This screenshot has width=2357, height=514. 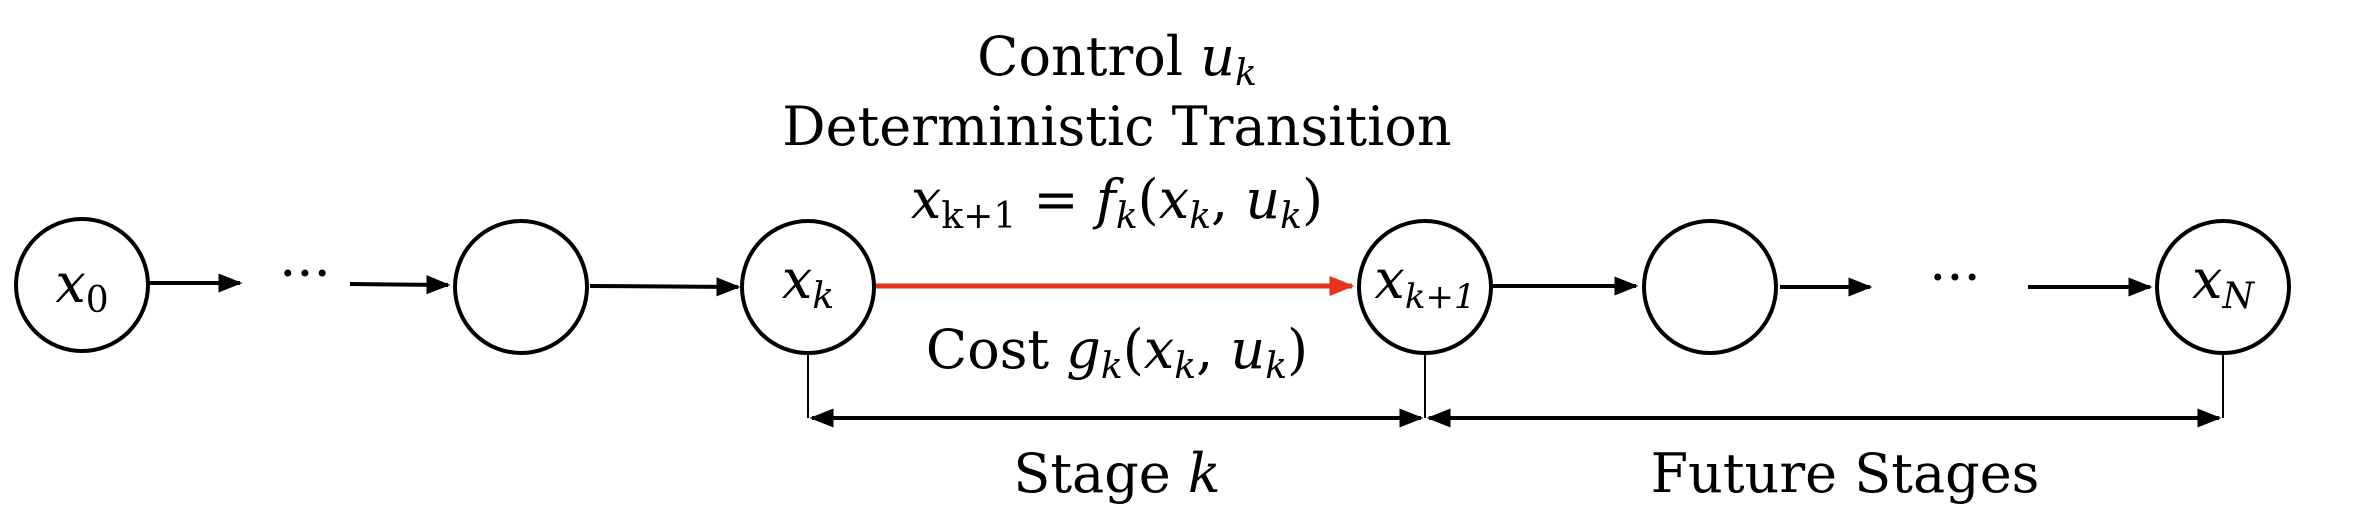 What do you see at coordinates (1955, 277) in the screenshot?
I see `ellipsis-right: ···` at bounding box center [1955, 277].